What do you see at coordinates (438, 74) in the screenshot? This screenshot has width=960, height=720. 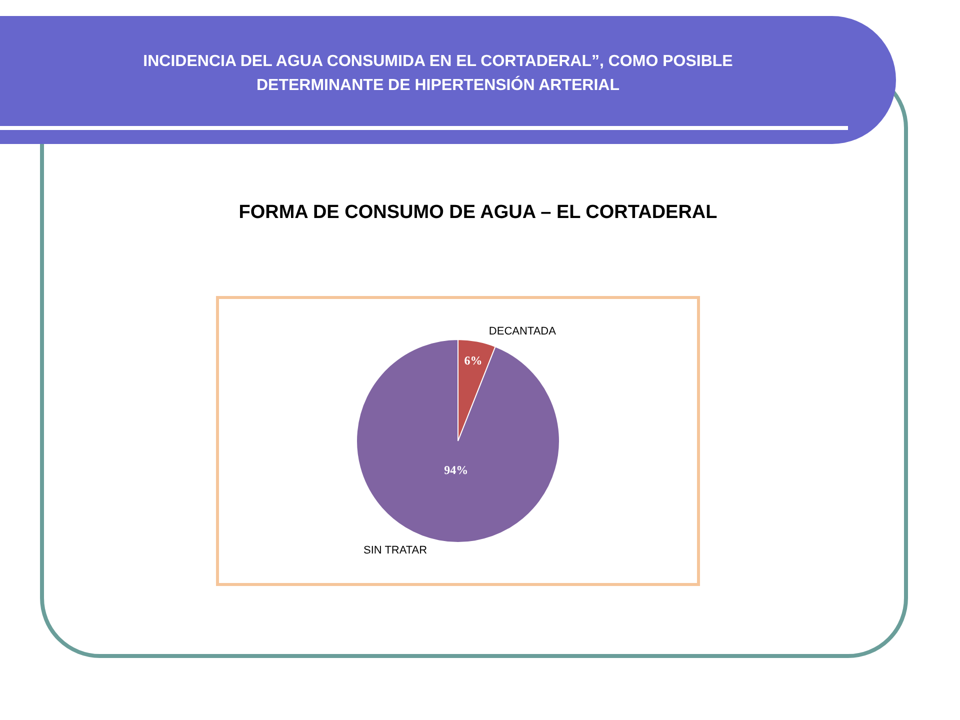 I see `chart-title: INCIDENCIA DEL AGUA CONSUMIDA EN EL CORTADERAL”, COMO POSIBLE DETERMINANTE DE HIPERTENSIÓN ARTERIAL` at bounding box center [438, 74].